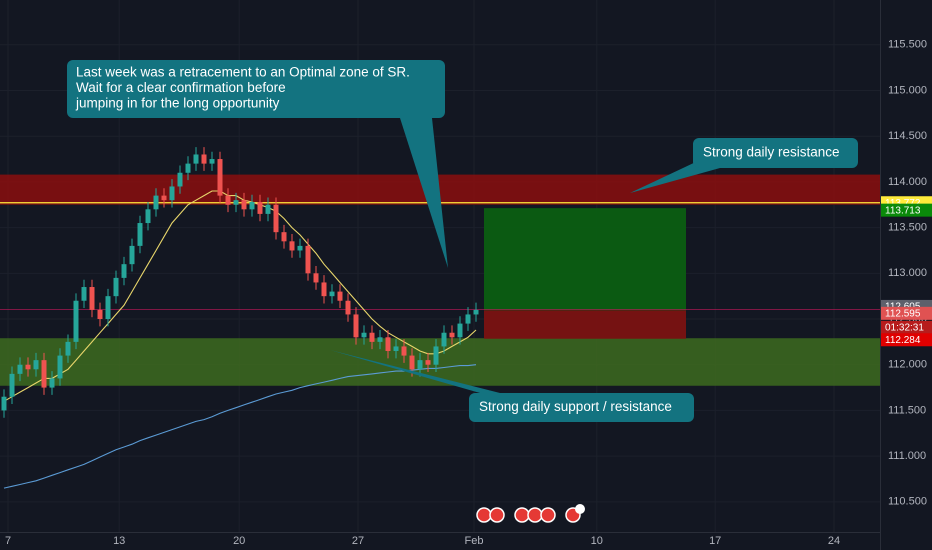  What do you see at coordinates (903, 210) in the screenshot?
I see `target-tag-label: 113.713` at bounding box center [903, 210].